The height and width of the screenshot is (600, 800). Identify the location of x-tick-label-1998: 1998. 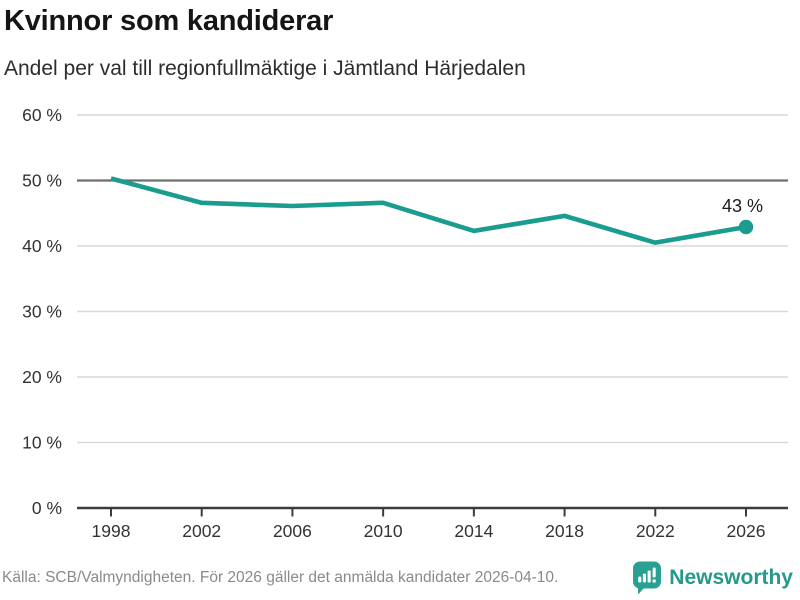
(111, 531).